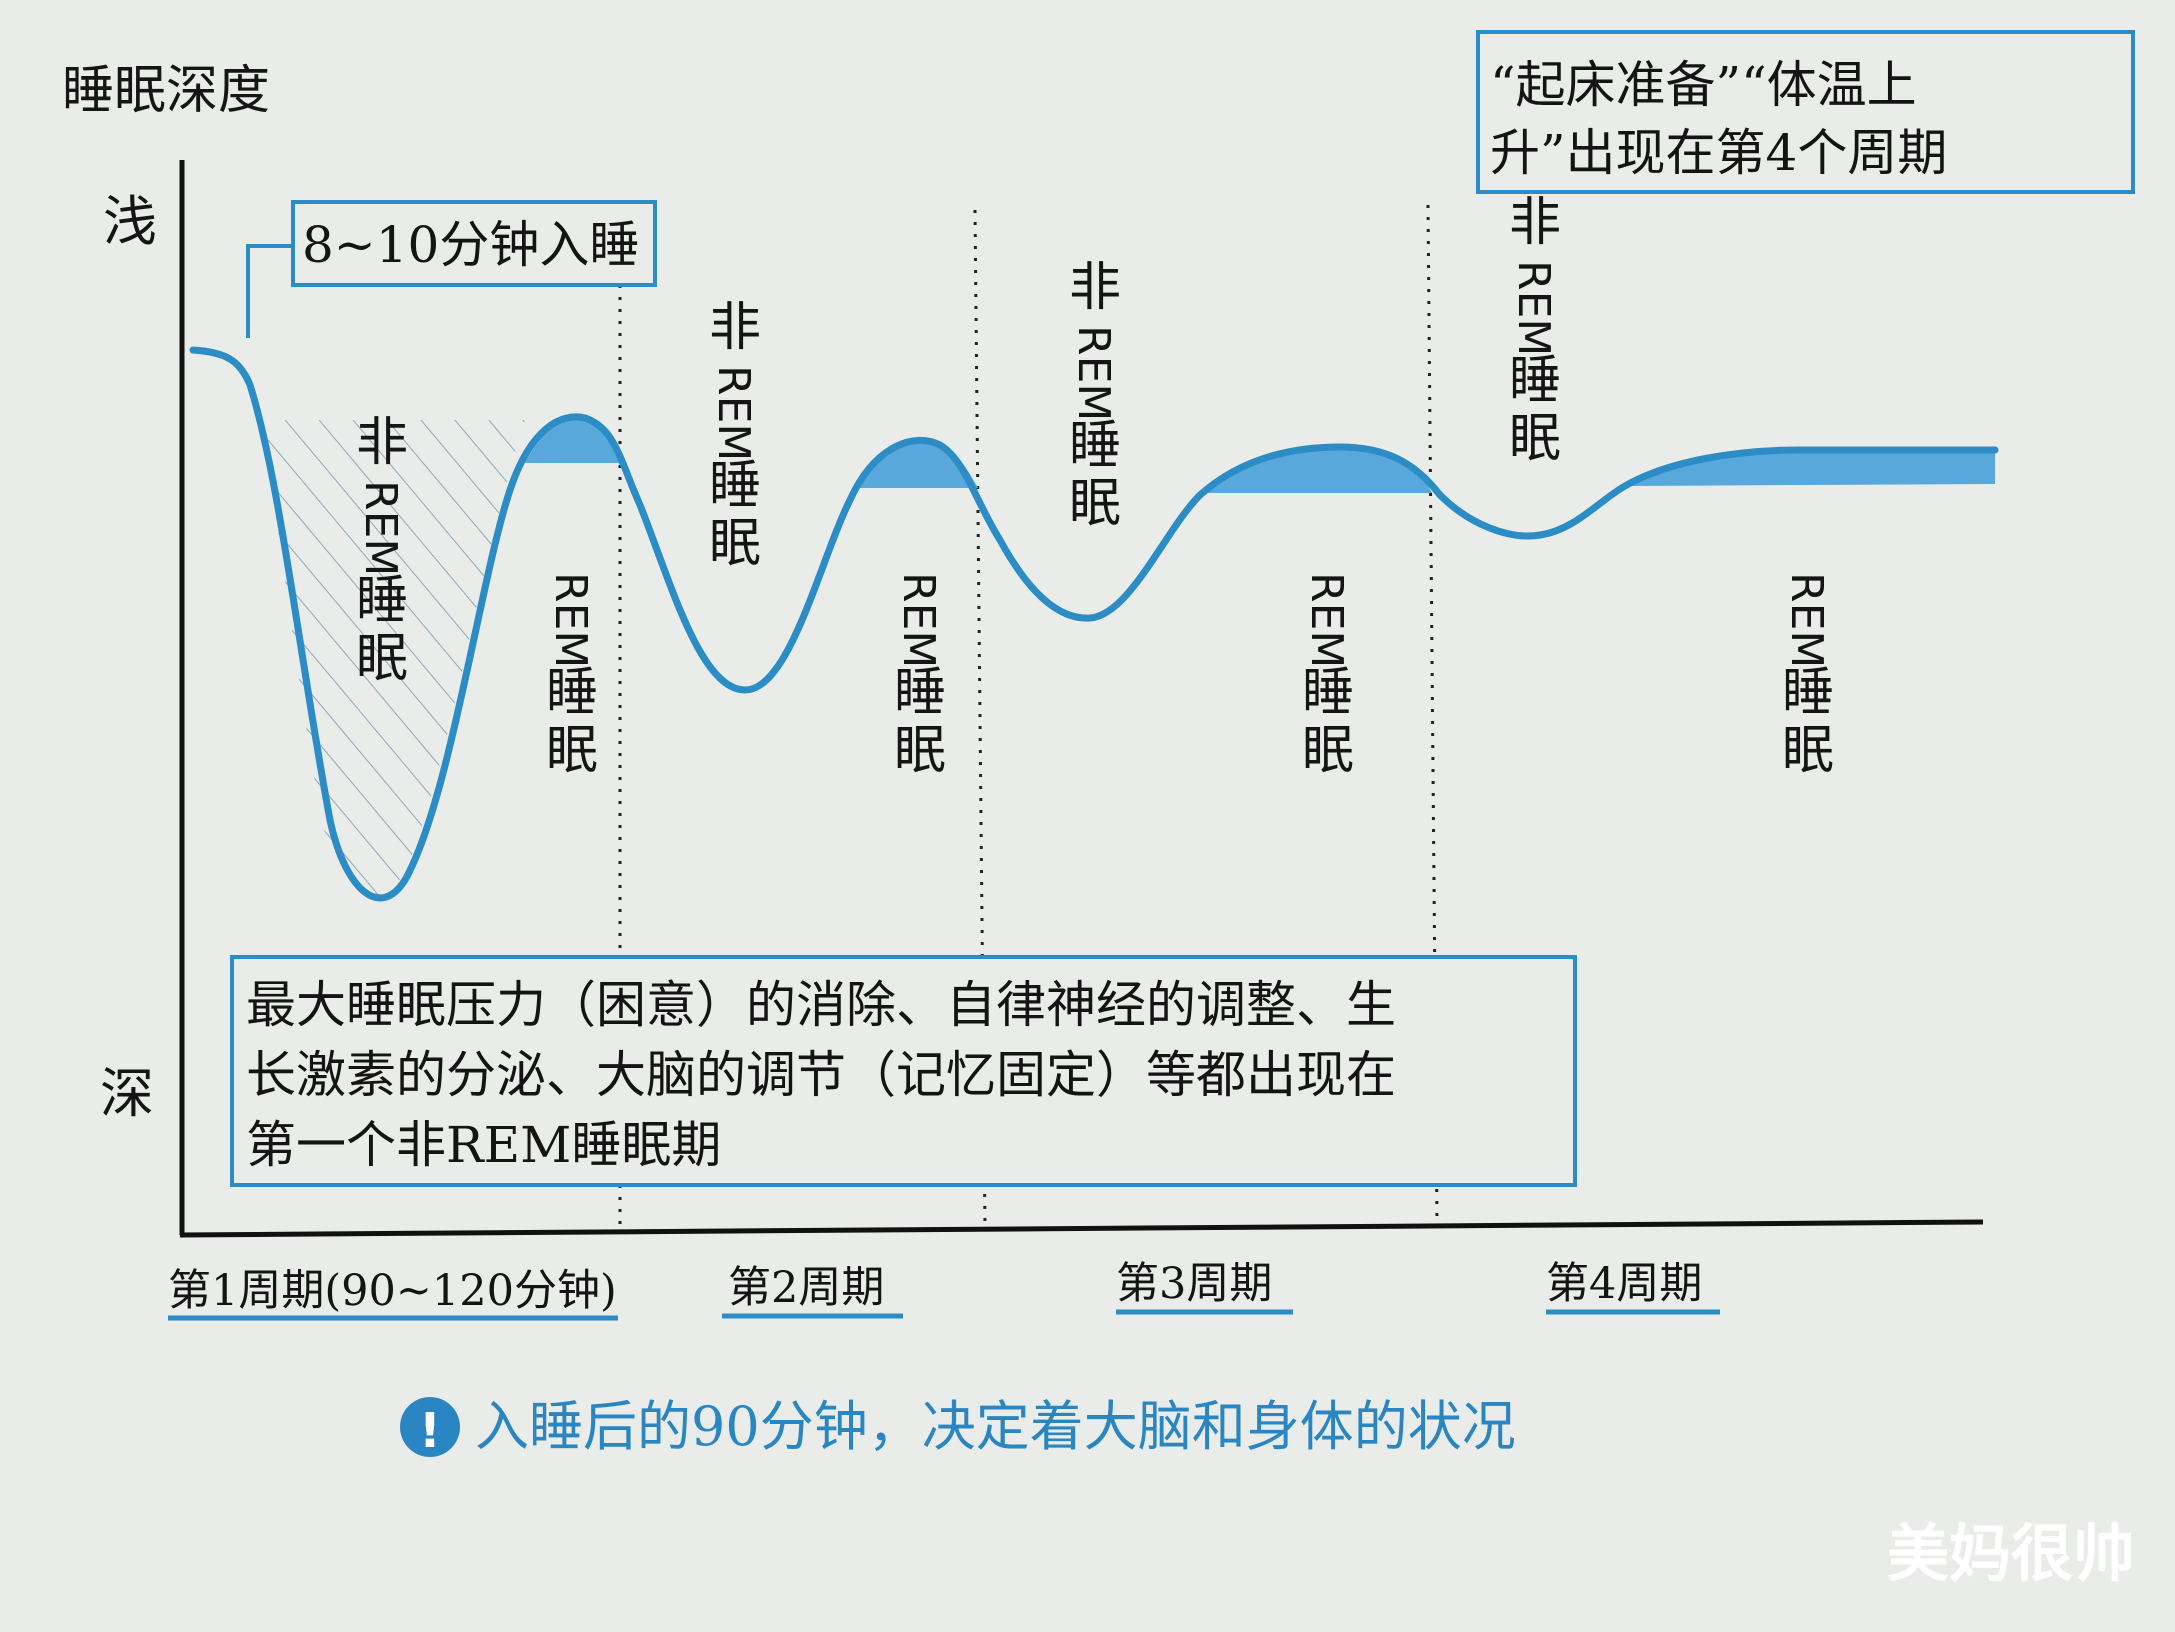 The height and width of the screenshot is (1632, 2175). I want to click on y-bottom-label: 深, so click(127, 1093).